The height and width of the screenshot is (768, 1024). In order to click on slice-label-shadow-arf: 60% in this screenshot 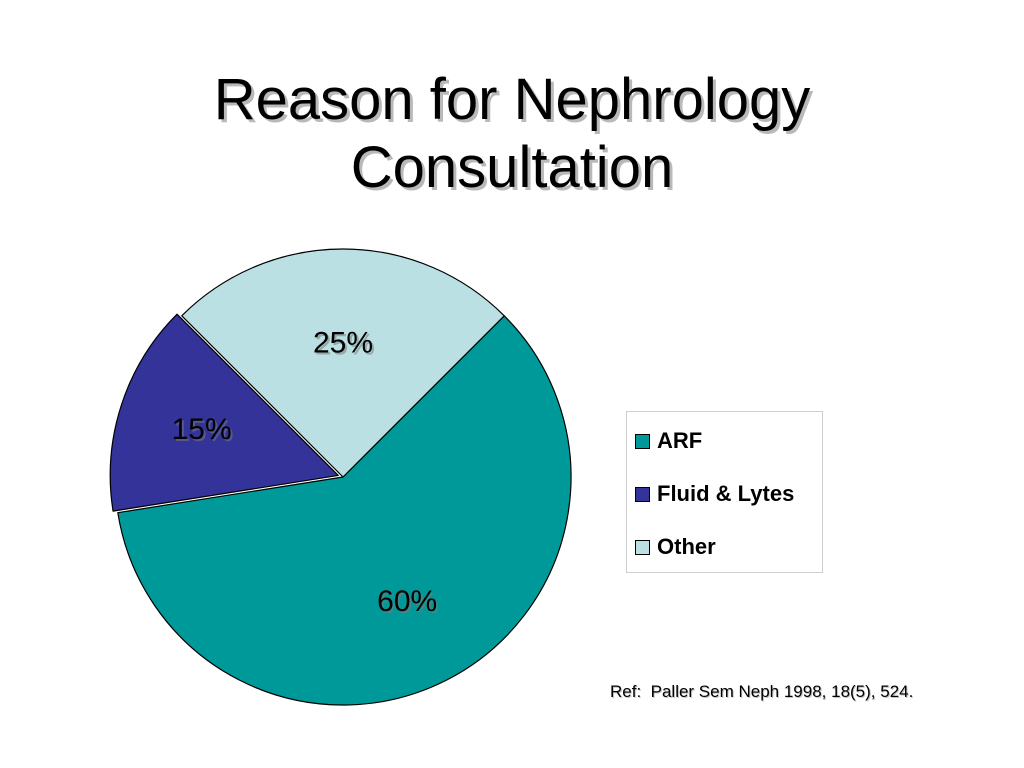, I will do `click(409, 603)`.